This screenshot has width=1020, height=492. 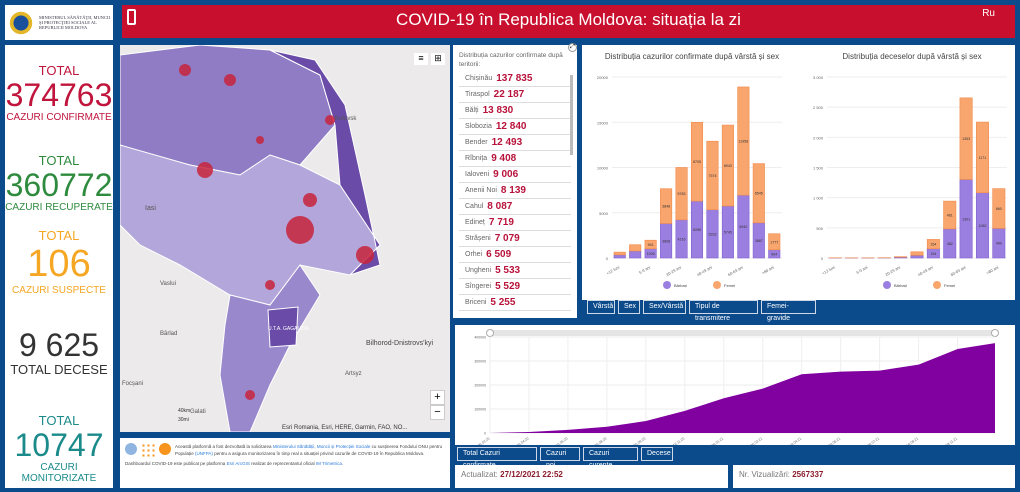 I want to click on map-label: Artsyz, so click(x=353, y=374).